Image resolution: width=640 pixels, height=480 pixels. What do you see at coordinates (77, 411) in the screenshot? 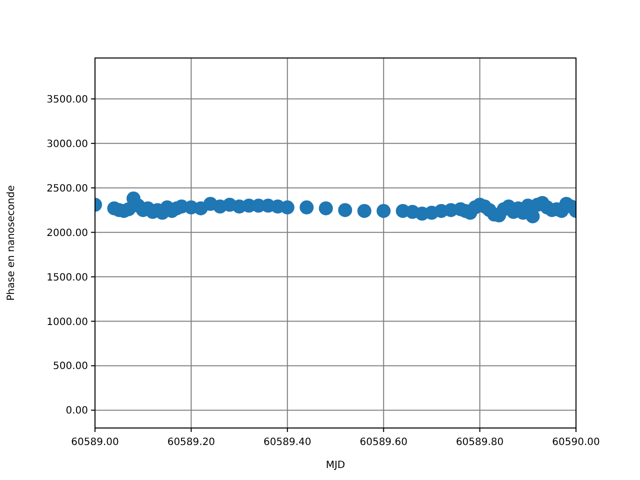
I see `y-tick-label: 0.00` at bounding box center [77, 411].